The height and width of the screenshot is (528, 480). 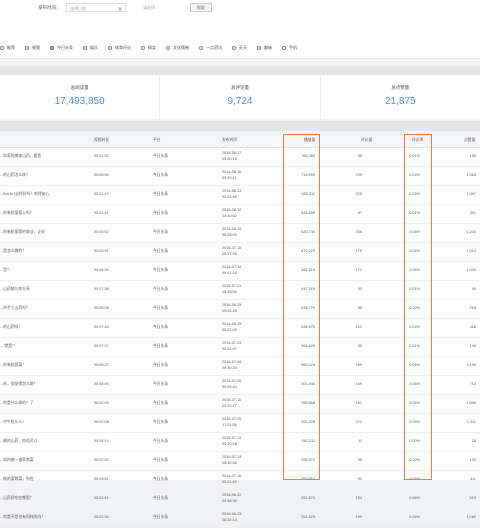 I want to click on column-header: 评论量, so click(x=367, y=140).